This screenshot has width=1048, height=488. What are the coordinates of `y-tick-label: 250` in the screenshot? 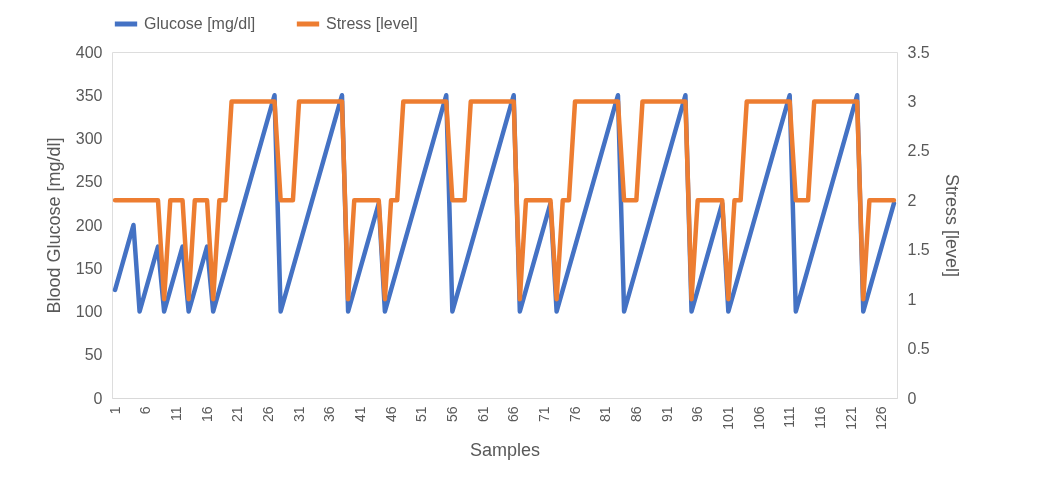 It's located at (89, 182).